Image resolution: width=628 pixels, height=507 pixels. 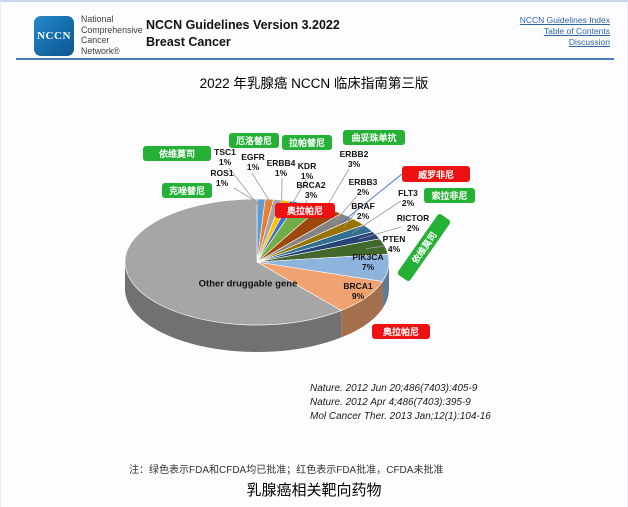 I want to click on org-name-line: Comprehensive, so click(x=112, y=29).